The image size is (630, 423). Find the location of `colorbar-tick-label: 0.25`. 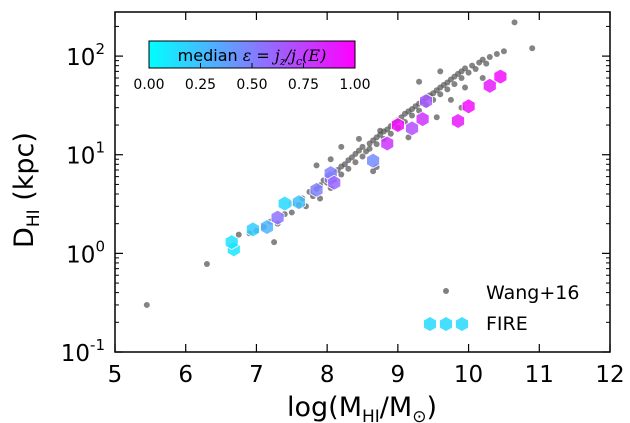

colorbar-tick-label: 0.25 is located at coordinates (200, 85).